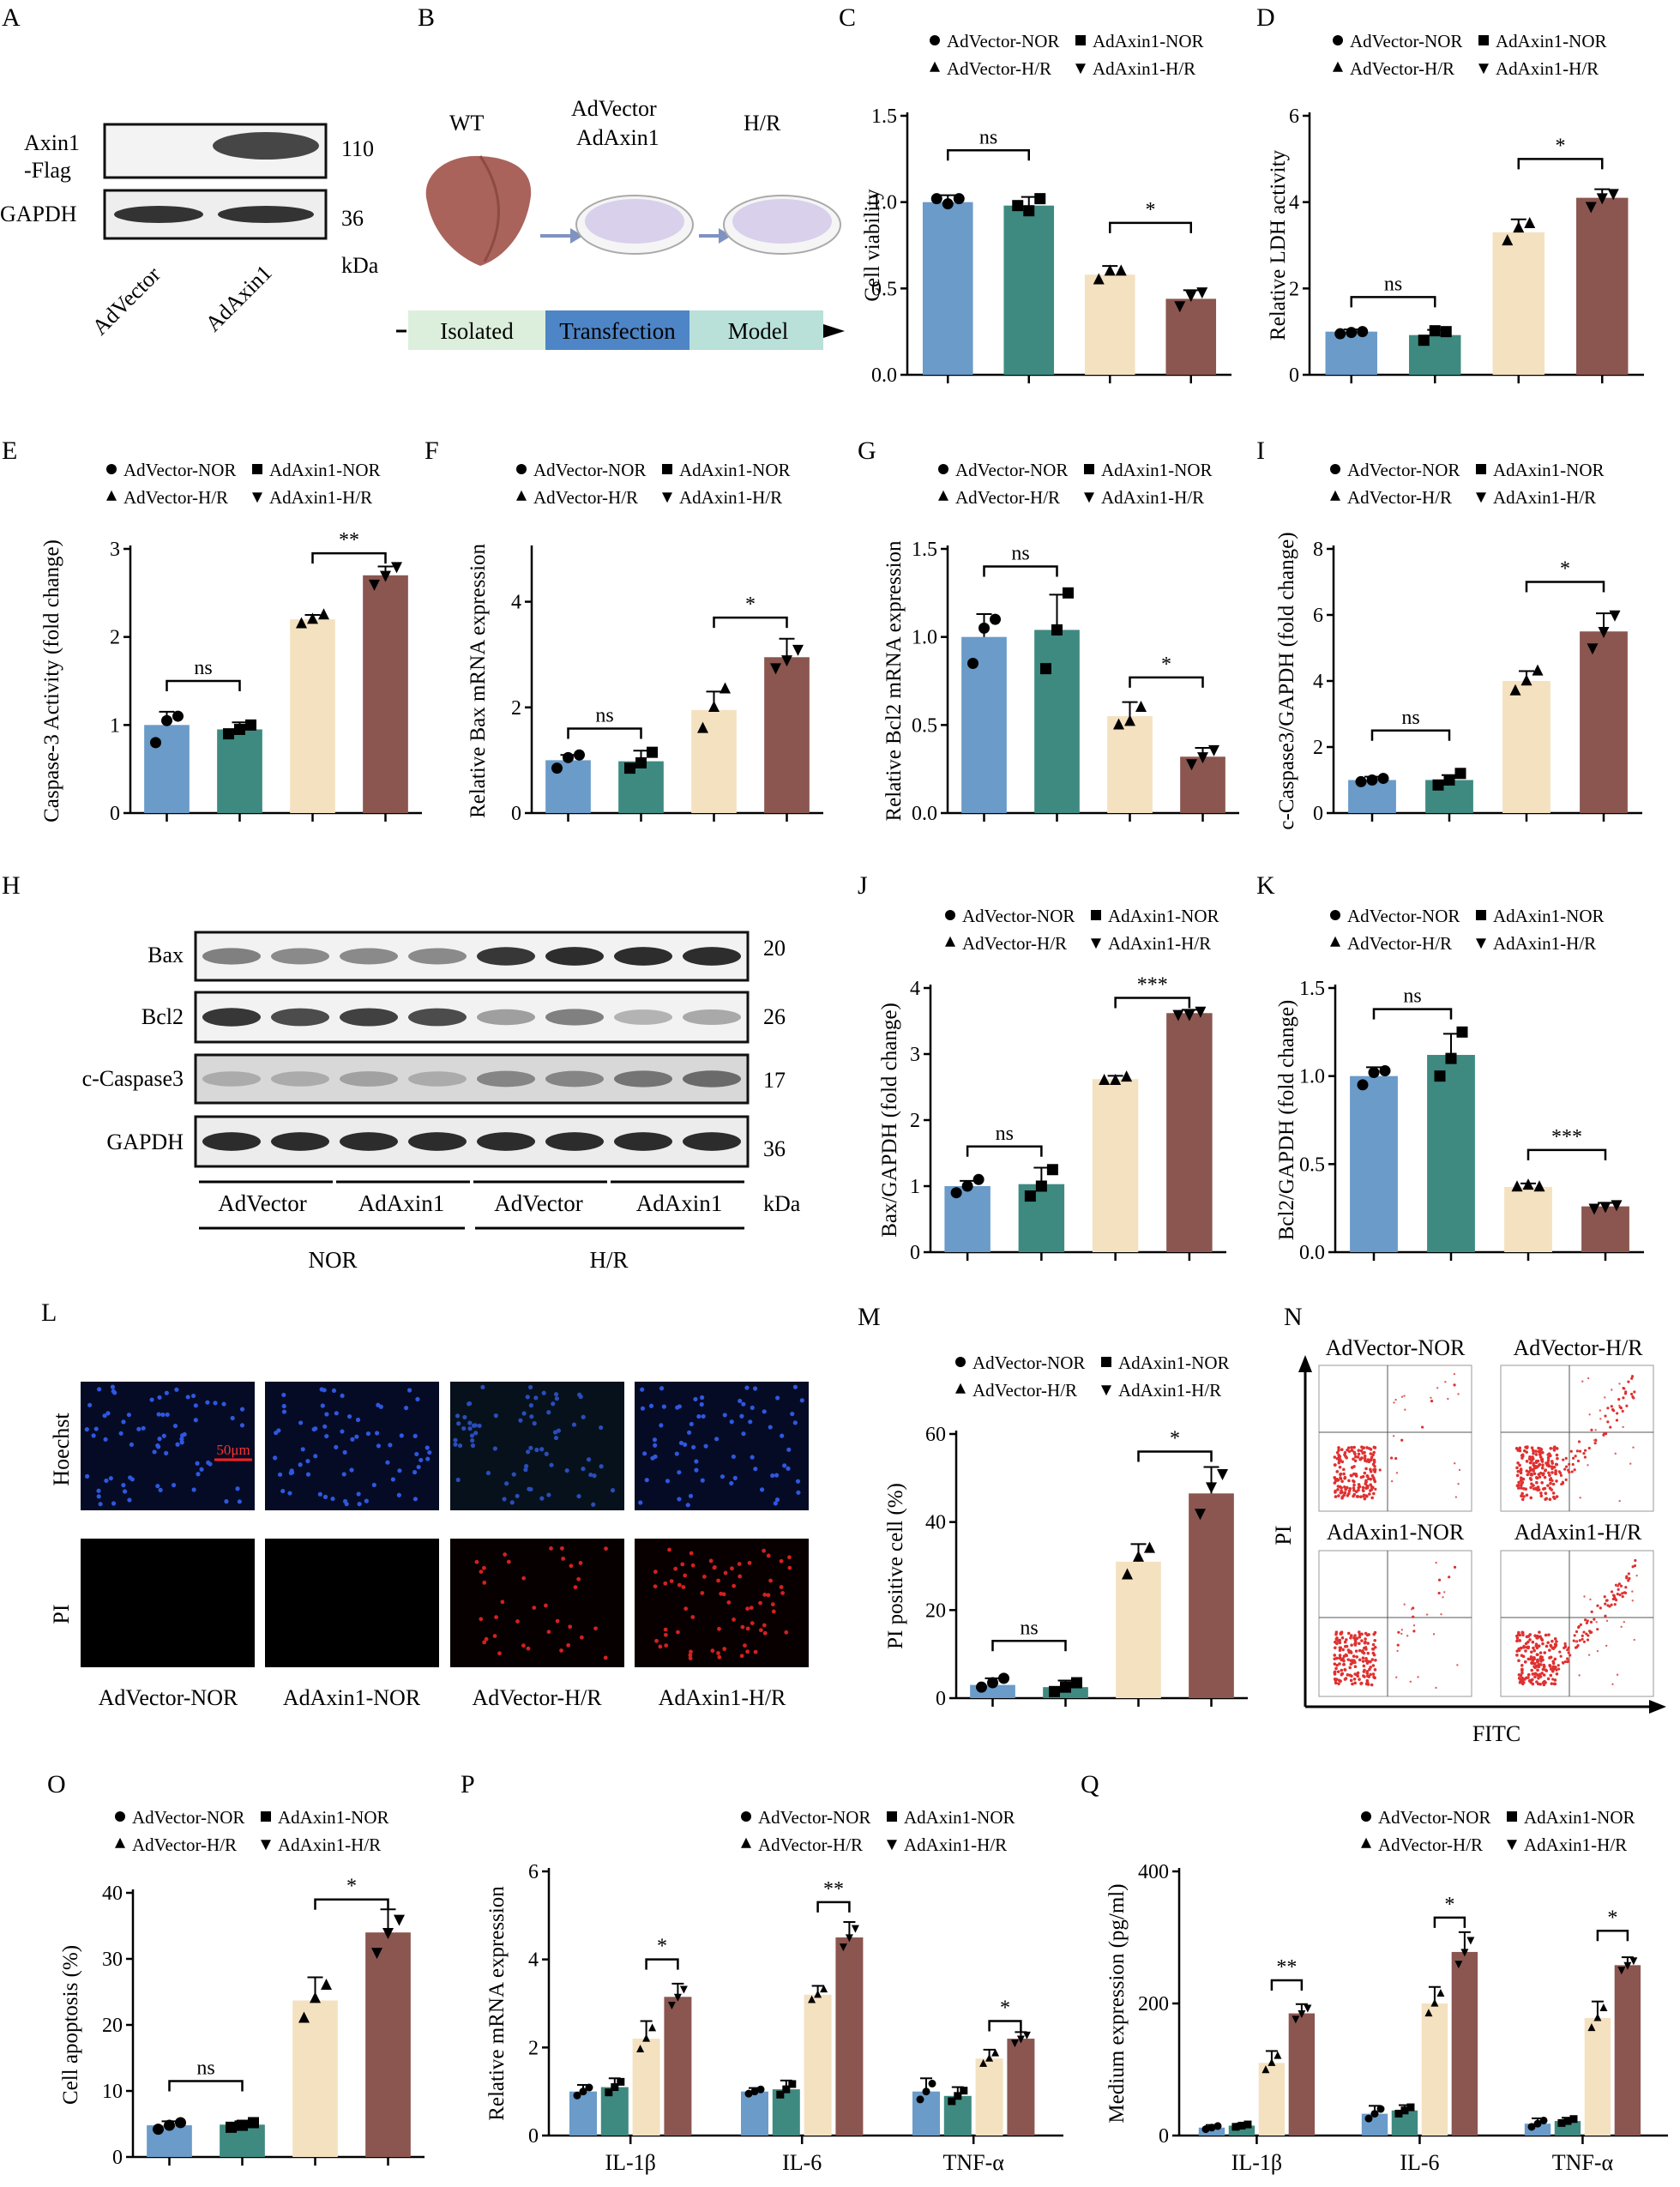 The image size is (1680, 2187). Describe the element at coordinates (538, 1203) in the screenshot. I see `blot-h-group-3: AdVector` at that location.